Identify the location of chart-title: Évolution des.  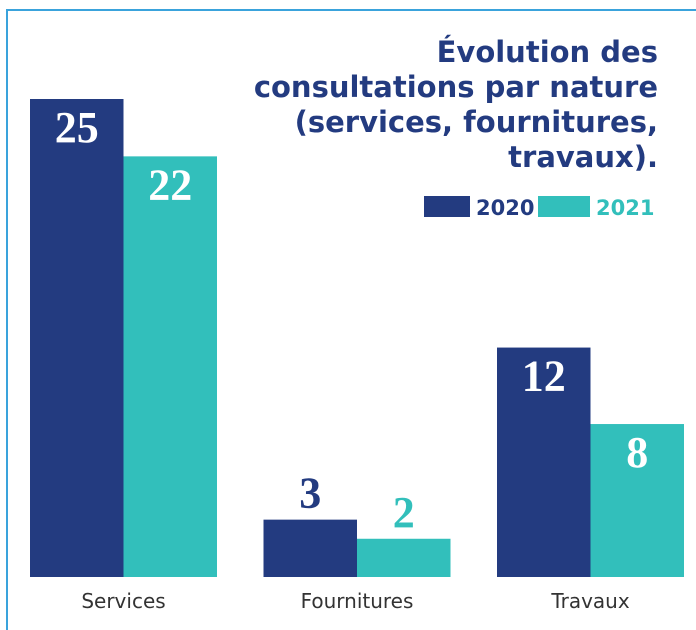
(547, 52).